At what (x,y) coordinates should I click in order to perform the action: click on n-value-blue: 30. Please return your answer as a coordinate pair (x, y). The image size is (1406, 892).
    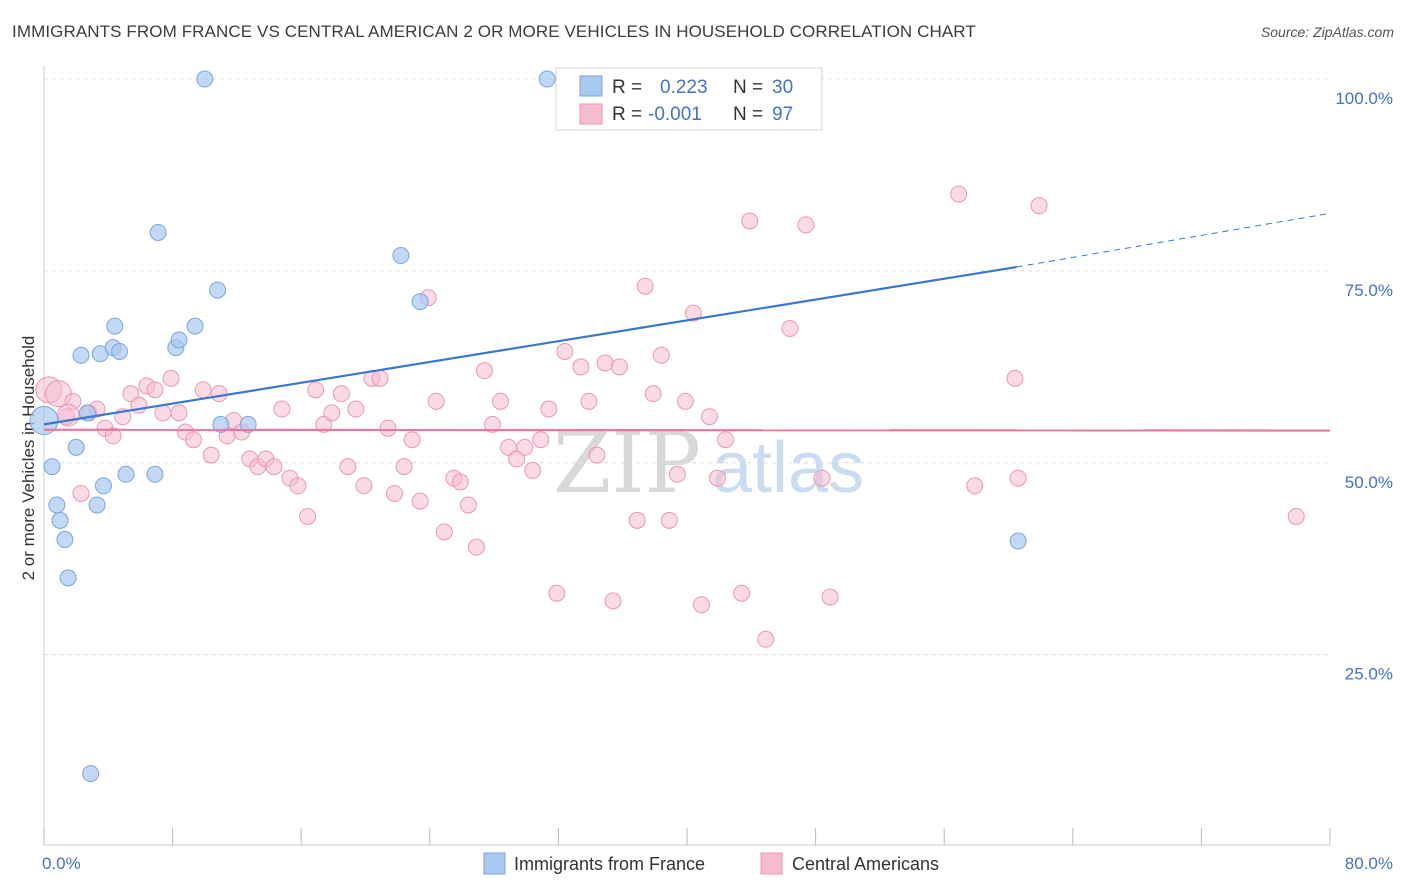
    Looking at the image, I should click on (782, 87).